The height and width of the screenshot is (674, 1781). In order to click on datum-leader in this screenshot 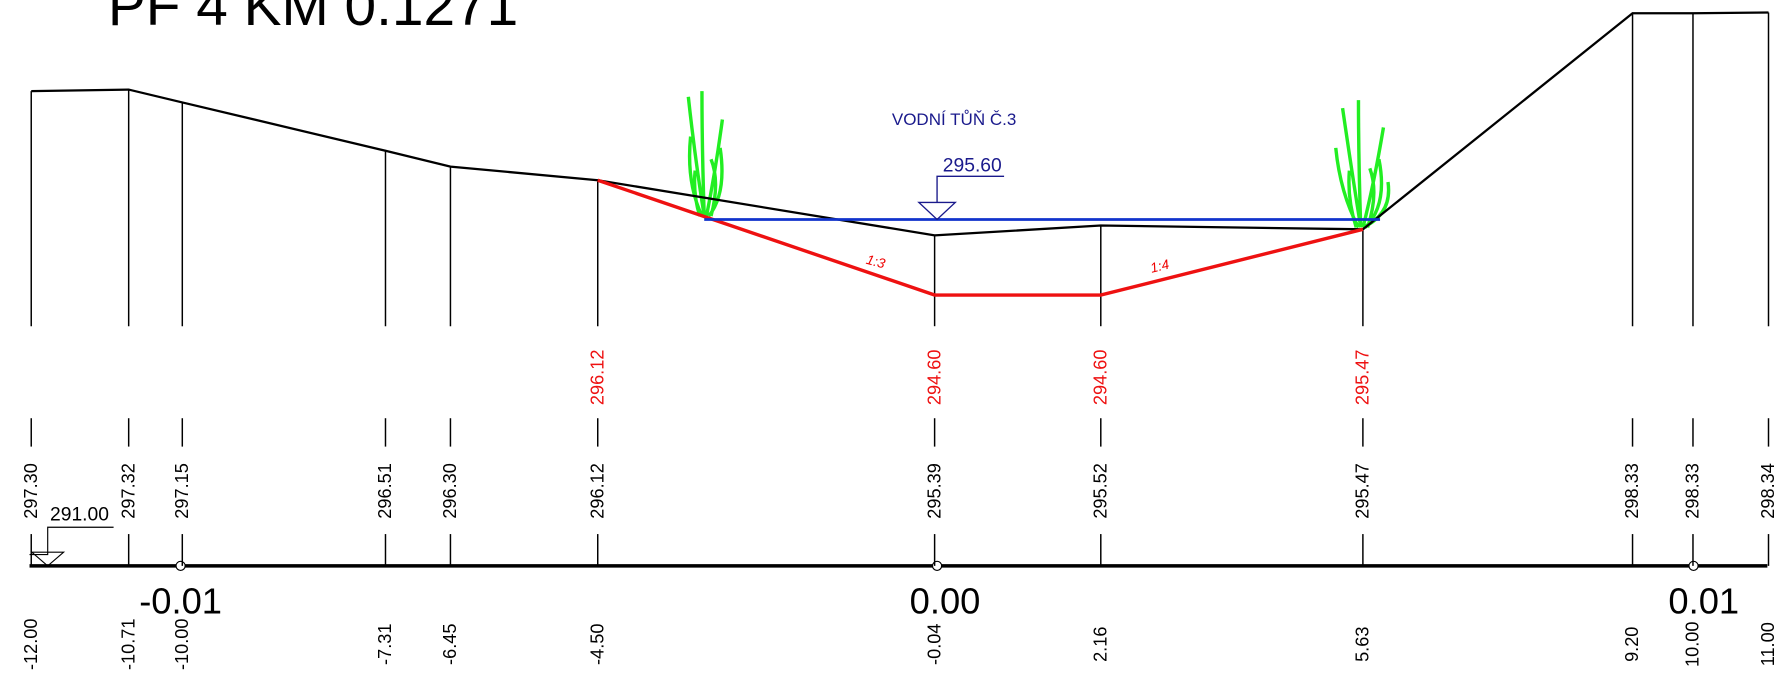, I will do `click(71, 541)`.